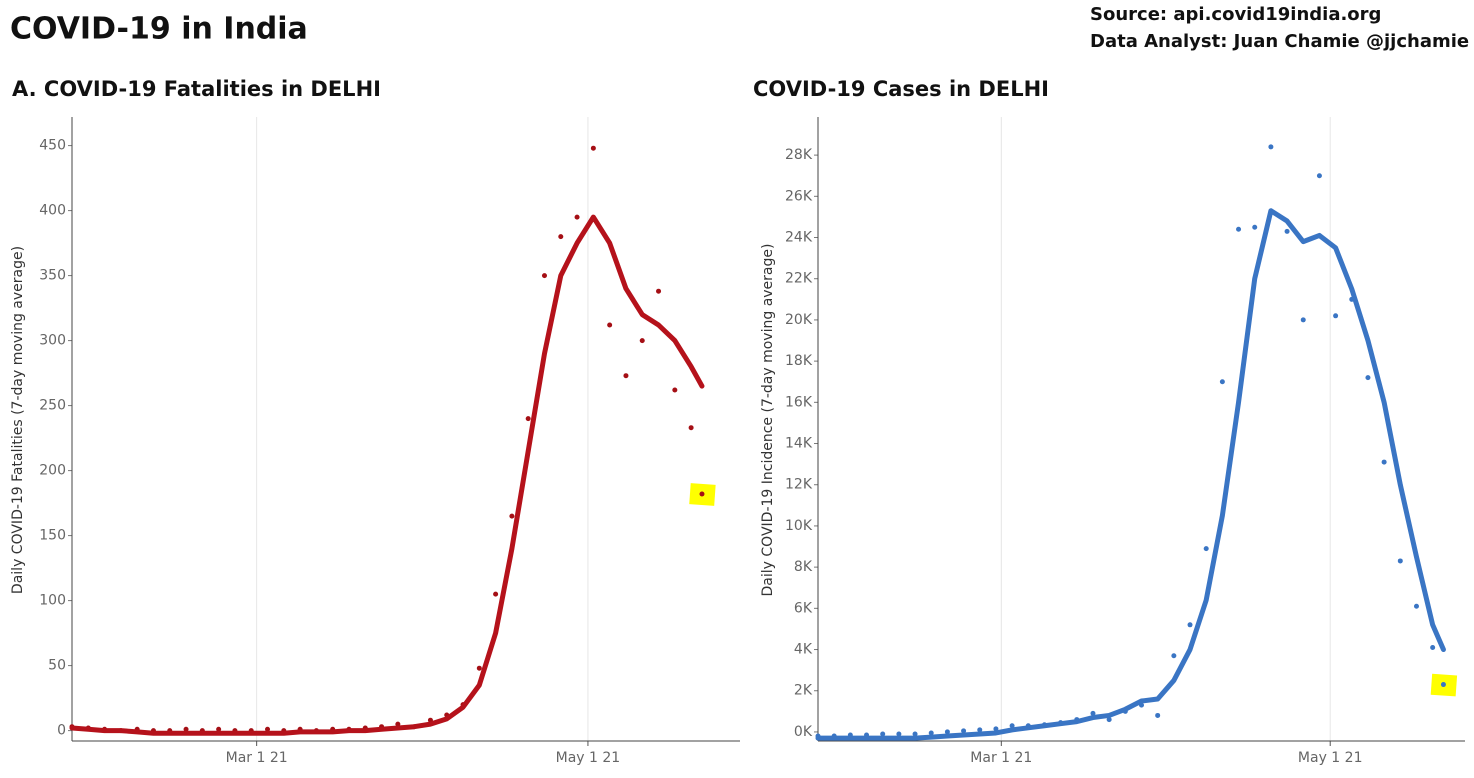 The image size is (1474, 778). Describe the element at coordinates (52, 146) in the screenshot. I see `y-tick-label: 450` at that location.